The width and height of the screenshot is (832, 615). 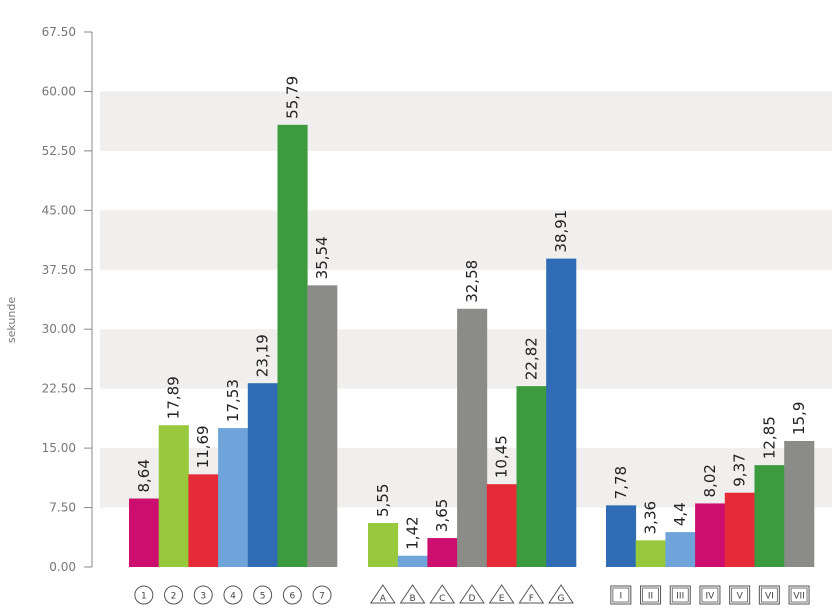 I want to click on value-label: 9,37, so click(x=740, y=469).